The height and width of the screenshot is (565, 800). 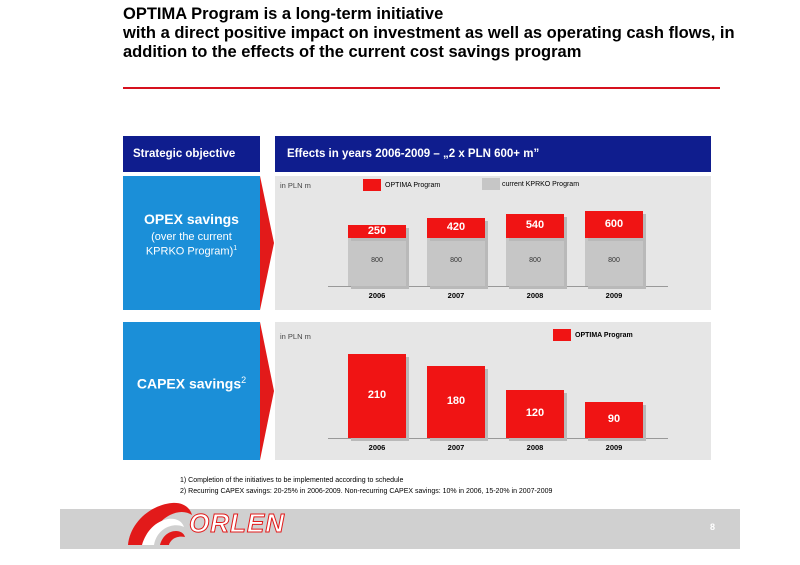 What do you see at coordinates (400, 529) in the screenshot?
I see `footer-bar` at bounding box center [400, 529].